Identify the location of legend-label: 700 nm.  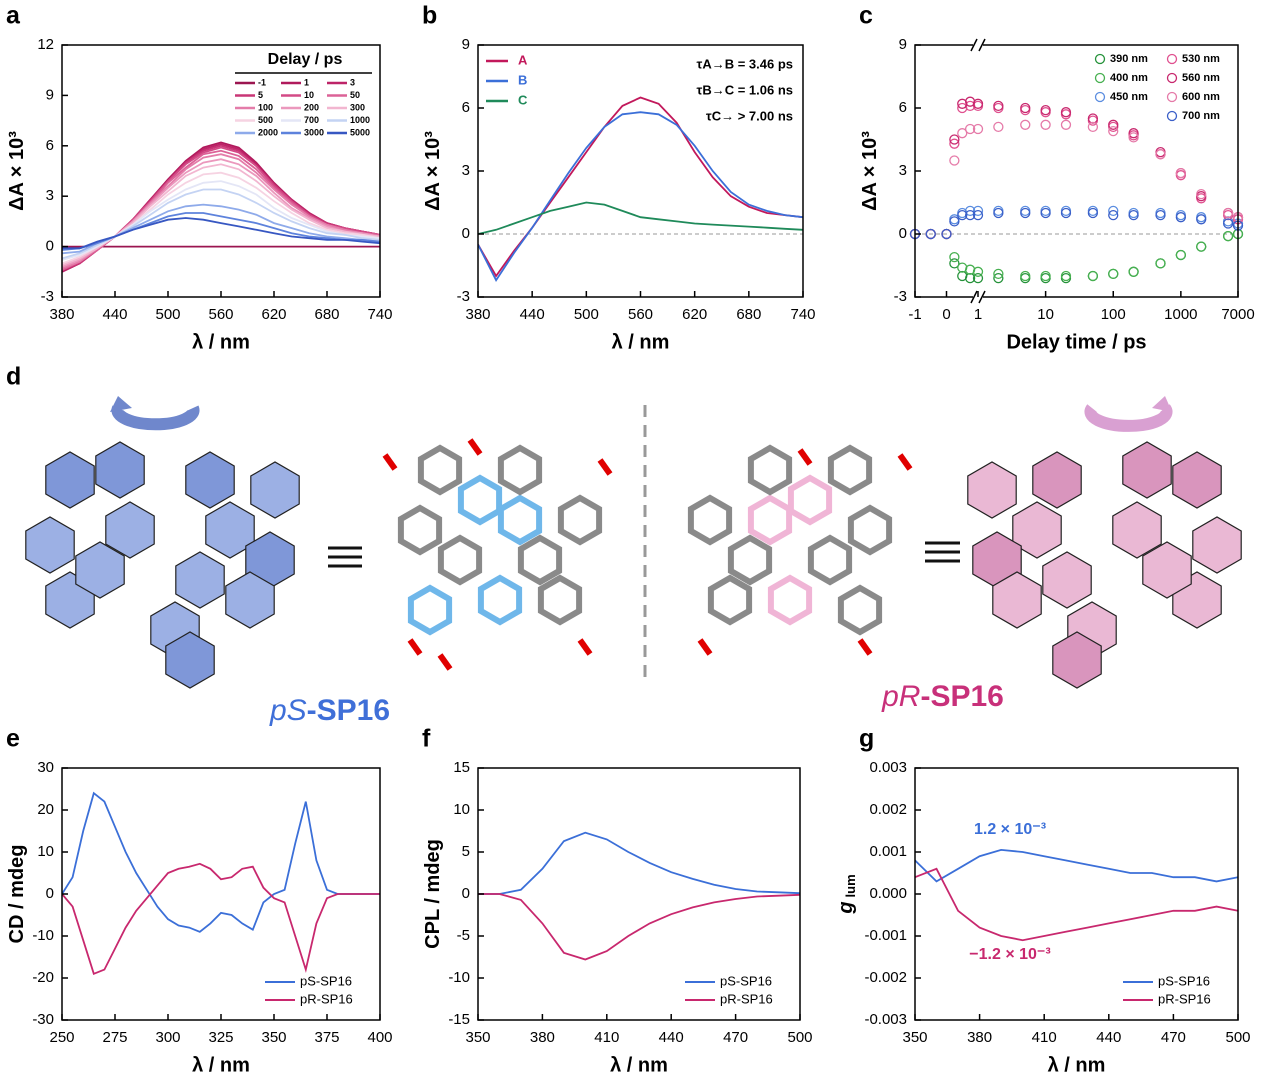
(1201, 116).